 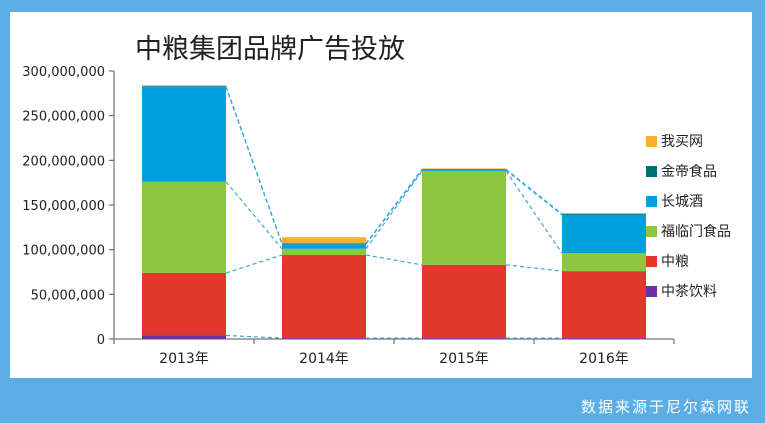 I want to click on y-tick-label: 100,000,000, so click(x=63, y=251).